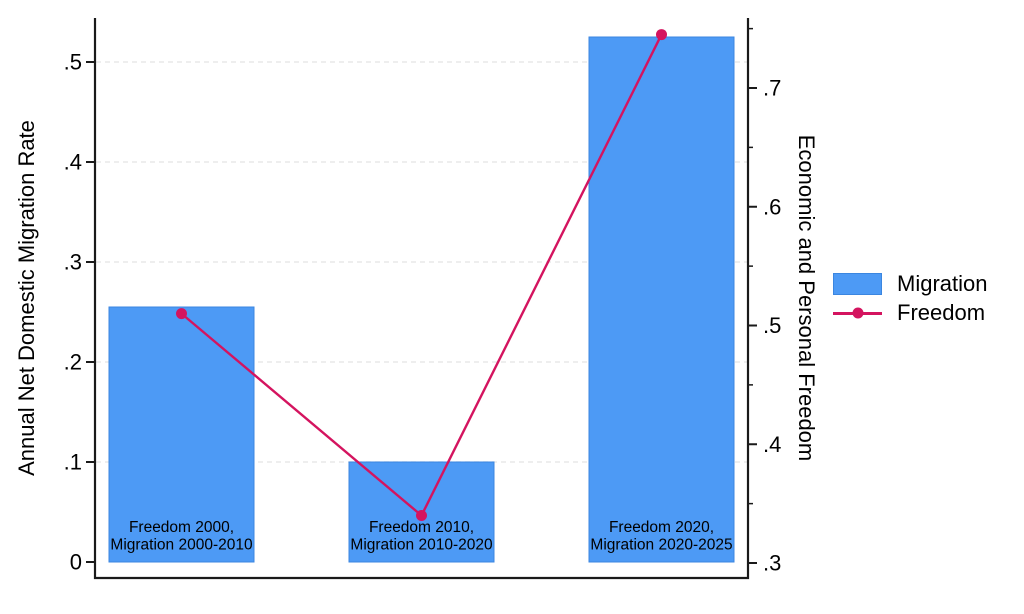  What do you see at coordinates (73, 62) in the screenshot?
I see `left-tick-label: .5` at bounding box center [73, 62].